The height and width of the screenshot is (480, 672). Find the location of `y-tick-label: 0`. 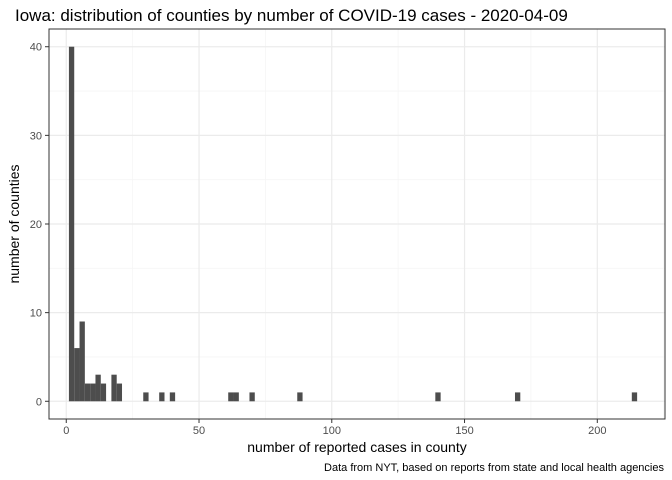

y-tick-label: 0 is located at coordinates (39, 402).